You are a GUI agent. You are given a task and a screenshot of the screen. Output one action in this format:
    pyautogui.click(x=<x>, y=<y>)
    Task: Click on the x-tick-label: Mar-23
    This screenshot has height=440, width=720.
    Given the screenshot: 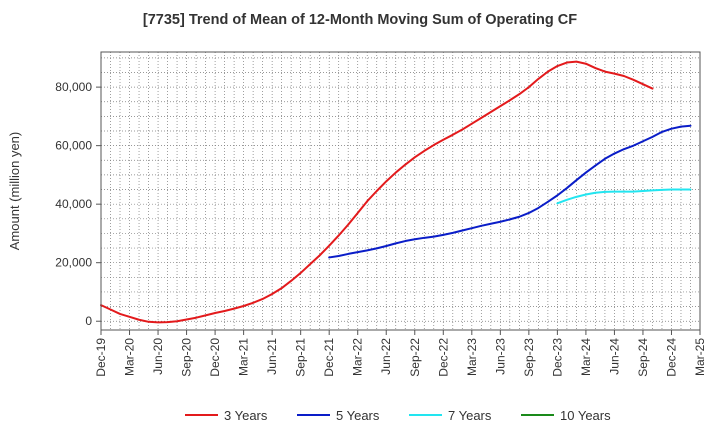 What is the action you would take?
    pyautogui.click(x=472, y=357)
    